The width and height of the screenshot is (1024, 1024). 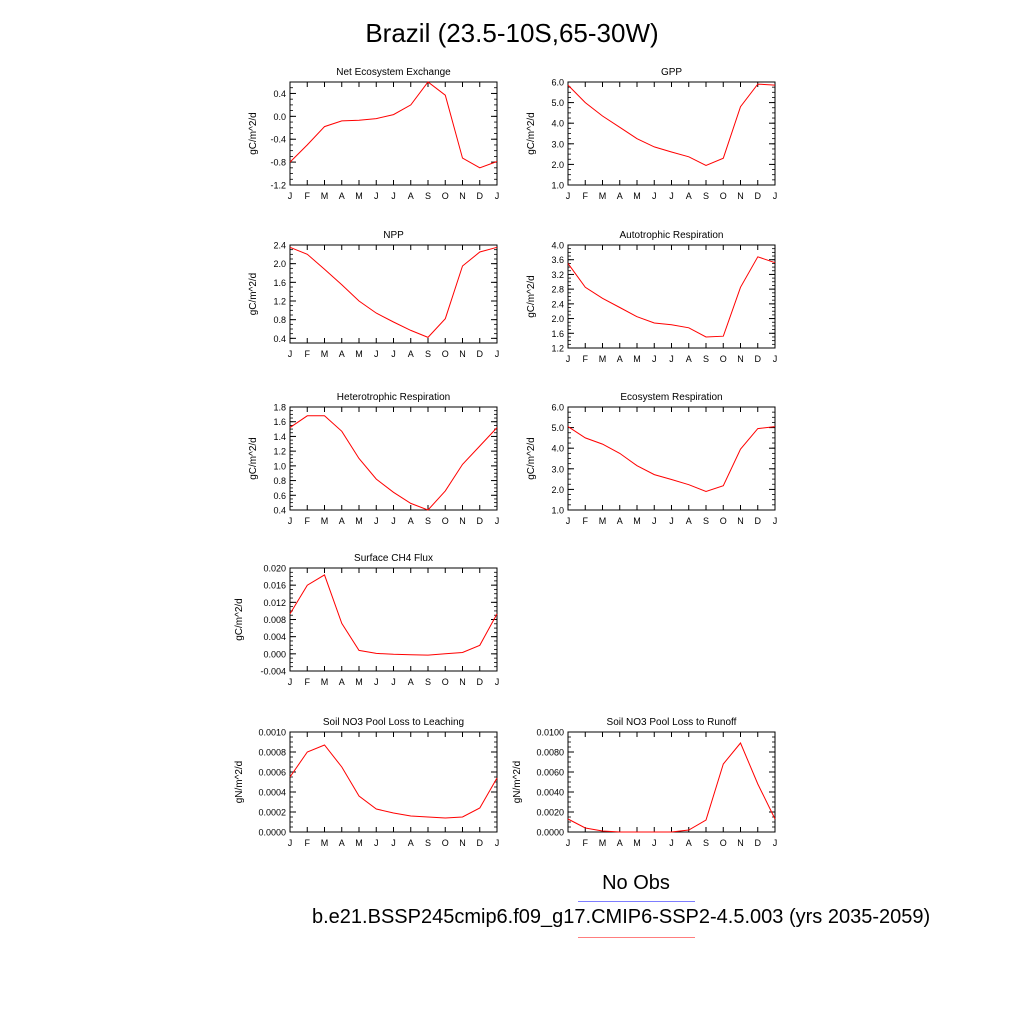 What do you see at coordinates (273, 672) in the screenshot?
I see `y-tick-label: -0.004` at bounding box center [273, 672].